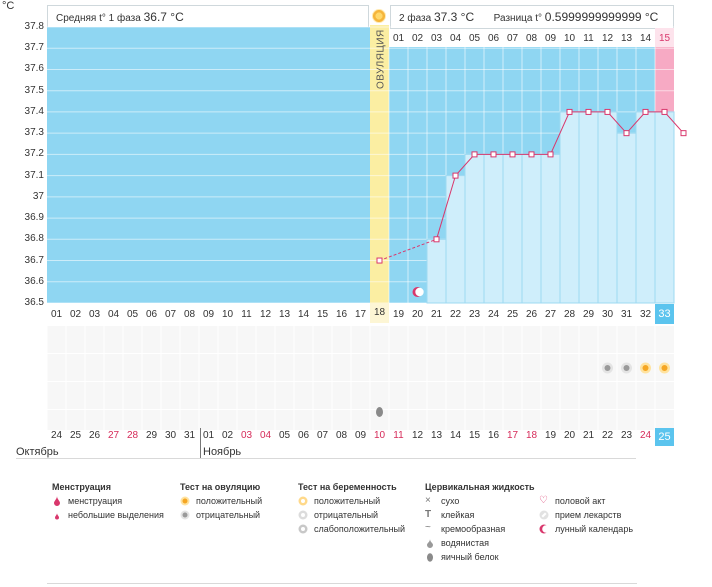 Image resolution: width=712 pixels, height=587 pixels. Describe the element at coordinates (227, 435) in the screenshot. I see `date-cell: 02` at that location.